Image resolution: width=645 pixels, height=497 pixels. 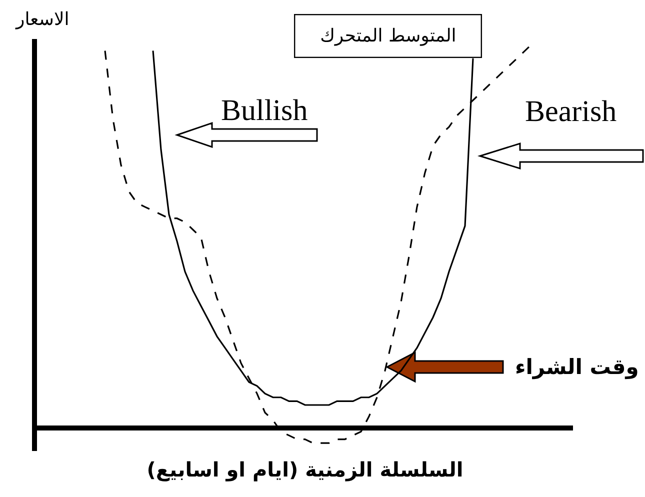 What do you see at coordinates (42, 19) in the screenshot?
I see `y-axis-title: الاسعار` at bounding box center [42, 19].